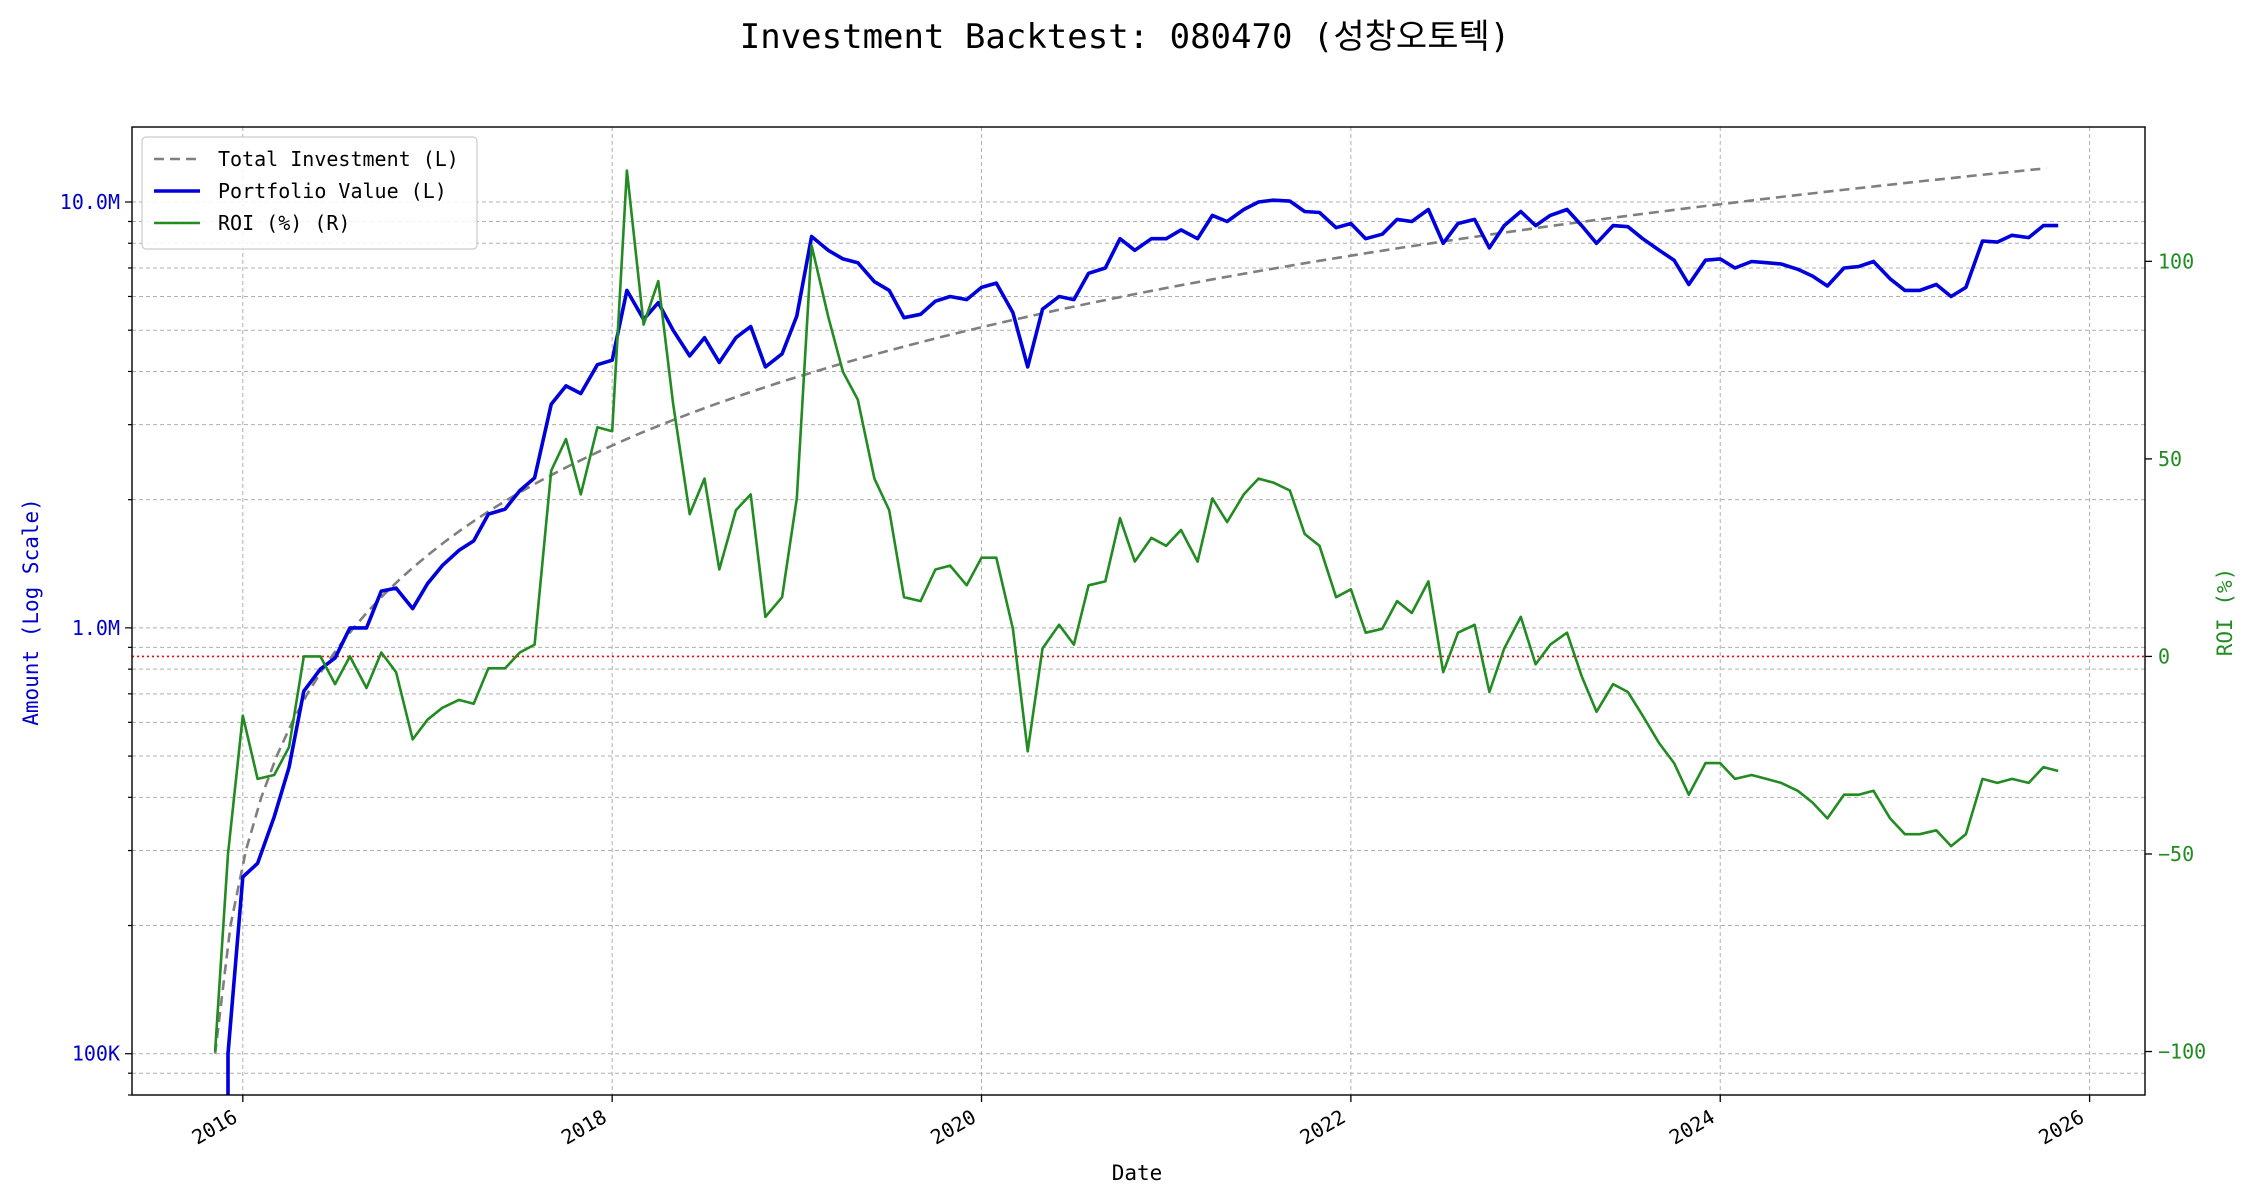 The width and height of the screenshot is (2250, 1204). Describe the element at coordinates (96, 628) in the screenshot. I see `left-tick-label: 1.0M` at that location.